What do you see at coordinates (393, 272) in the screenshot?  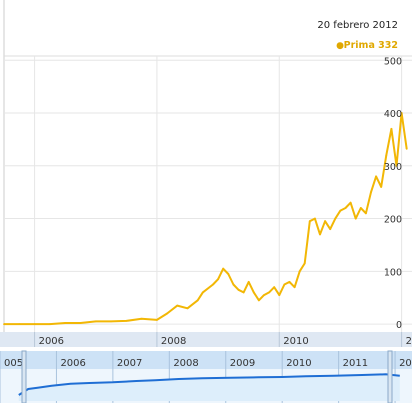 I see `y-tick-label: 100` at bounding box center [393, 272].